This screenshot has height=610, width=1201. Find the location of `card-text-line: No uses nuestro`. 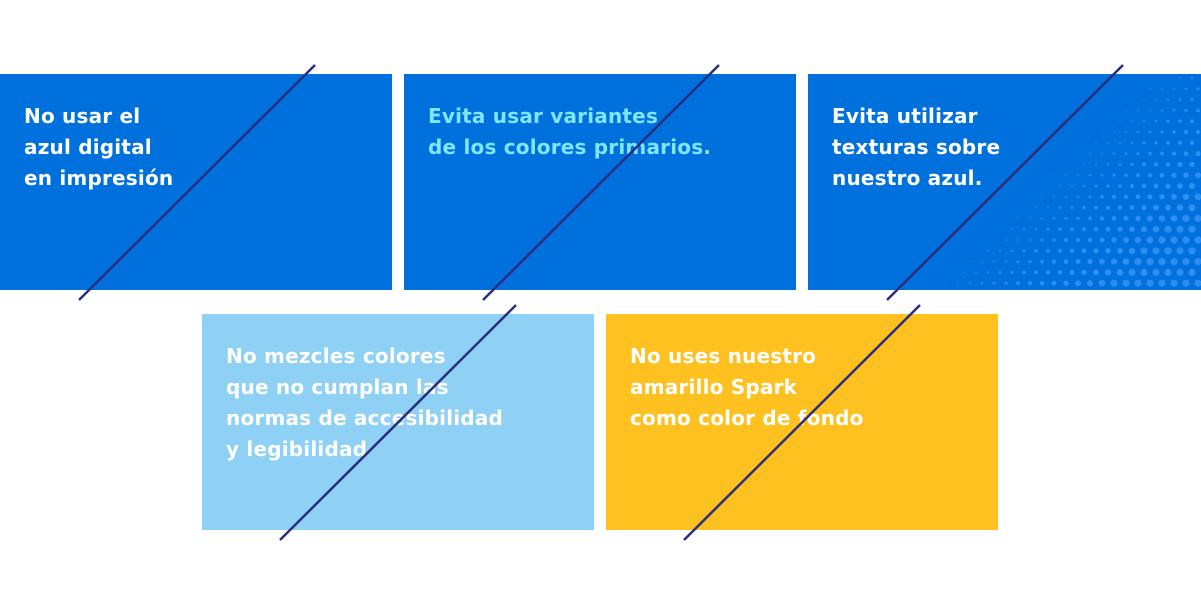

card-text-line: No uses nuestro is located at coordinates (723, 356).